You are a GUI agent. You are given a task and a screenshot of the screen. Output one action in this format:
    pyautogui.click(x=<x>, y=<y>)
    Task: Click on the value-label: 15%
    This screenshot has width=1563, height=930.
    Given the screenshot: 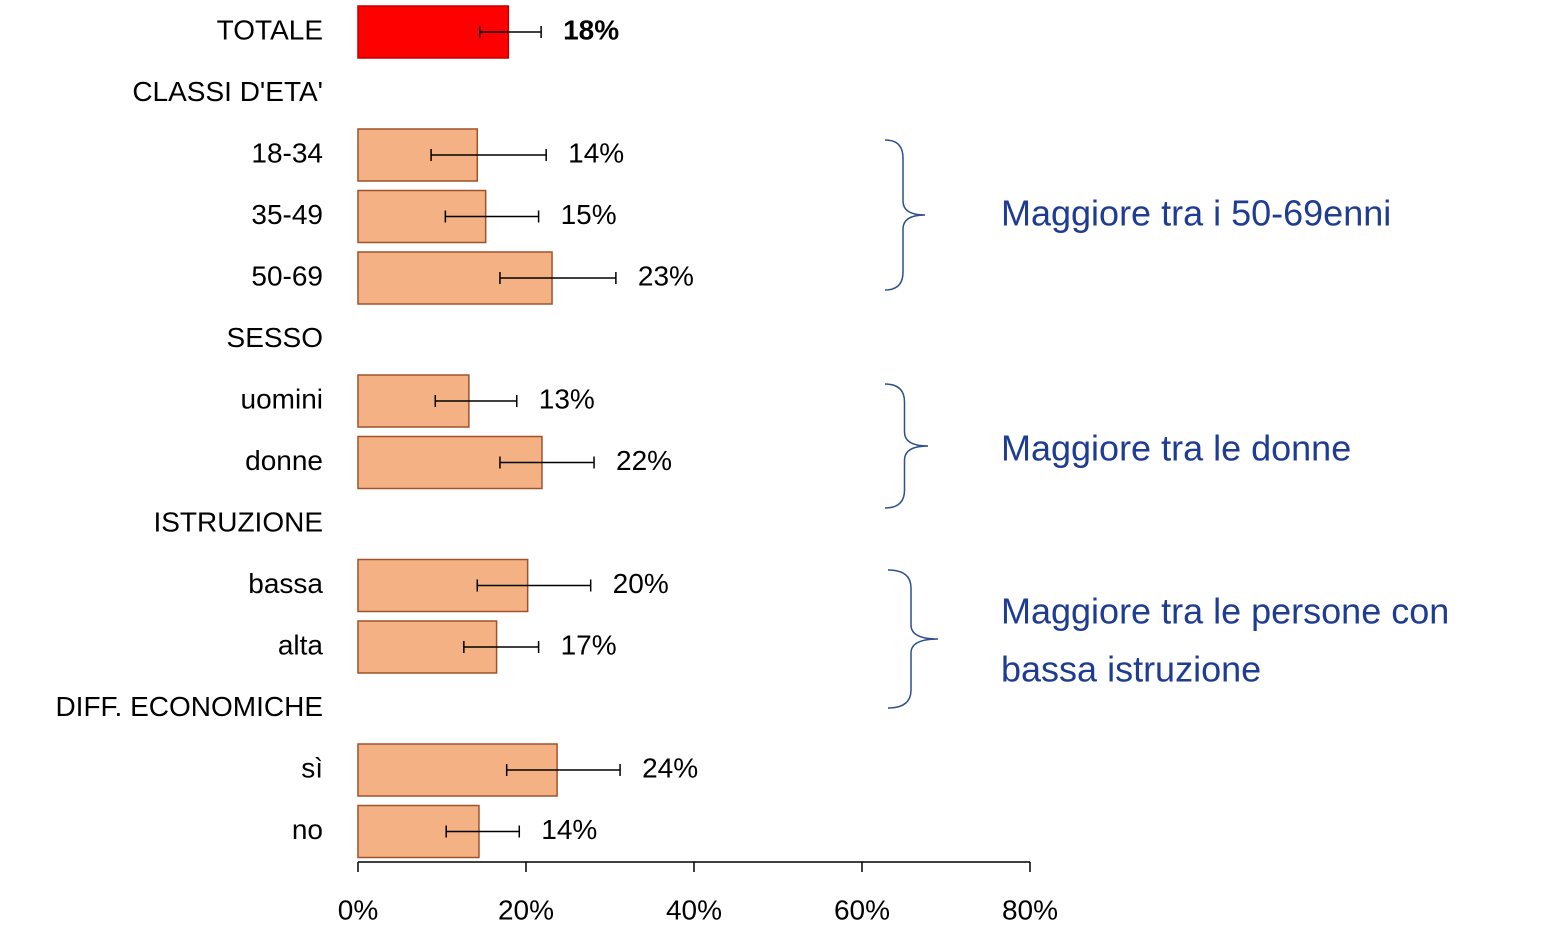 What is the action you would take?
    pyautogui.click(x=589, y=214)
    